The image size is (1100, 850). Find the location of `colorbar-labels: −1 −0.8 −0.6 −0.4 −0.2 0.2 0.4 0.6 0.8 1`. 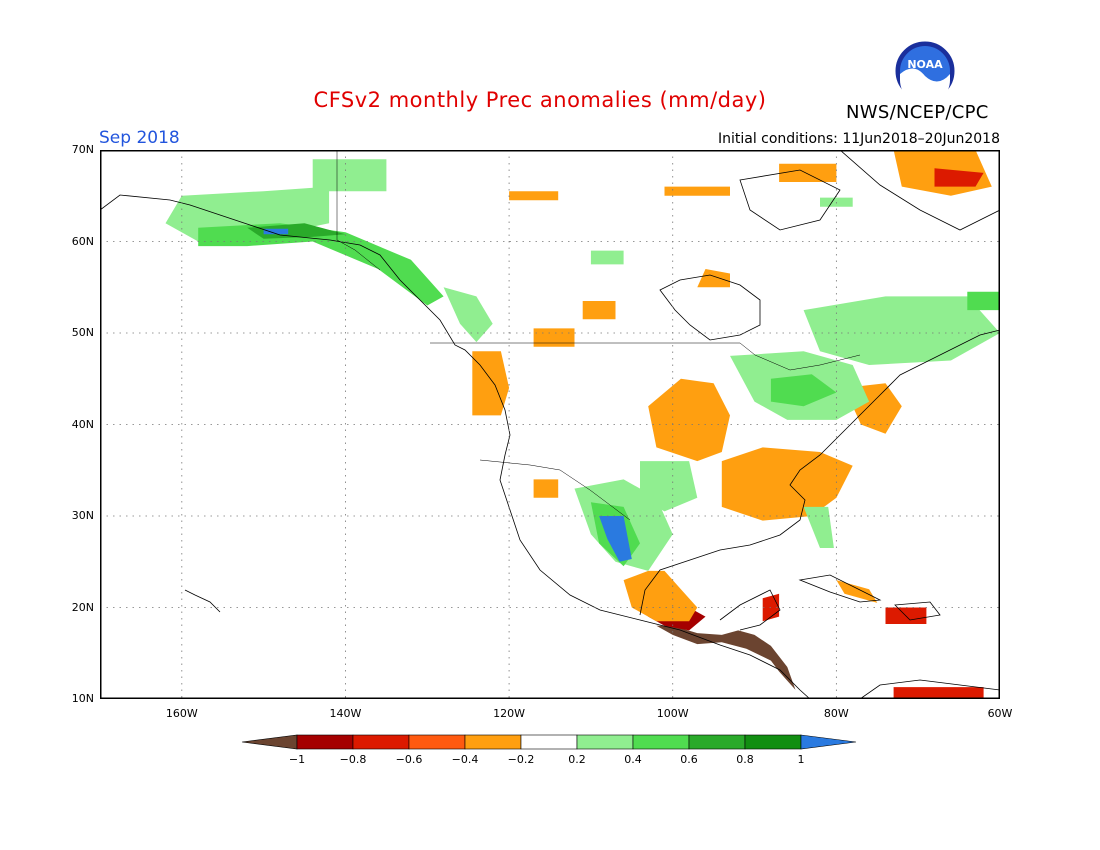

colorbar-labels: −1 −0.8 −0.6 −0.4 −0.2 0.2 0.4 0.6 0.8 1 is located at coordinates (547, 759).